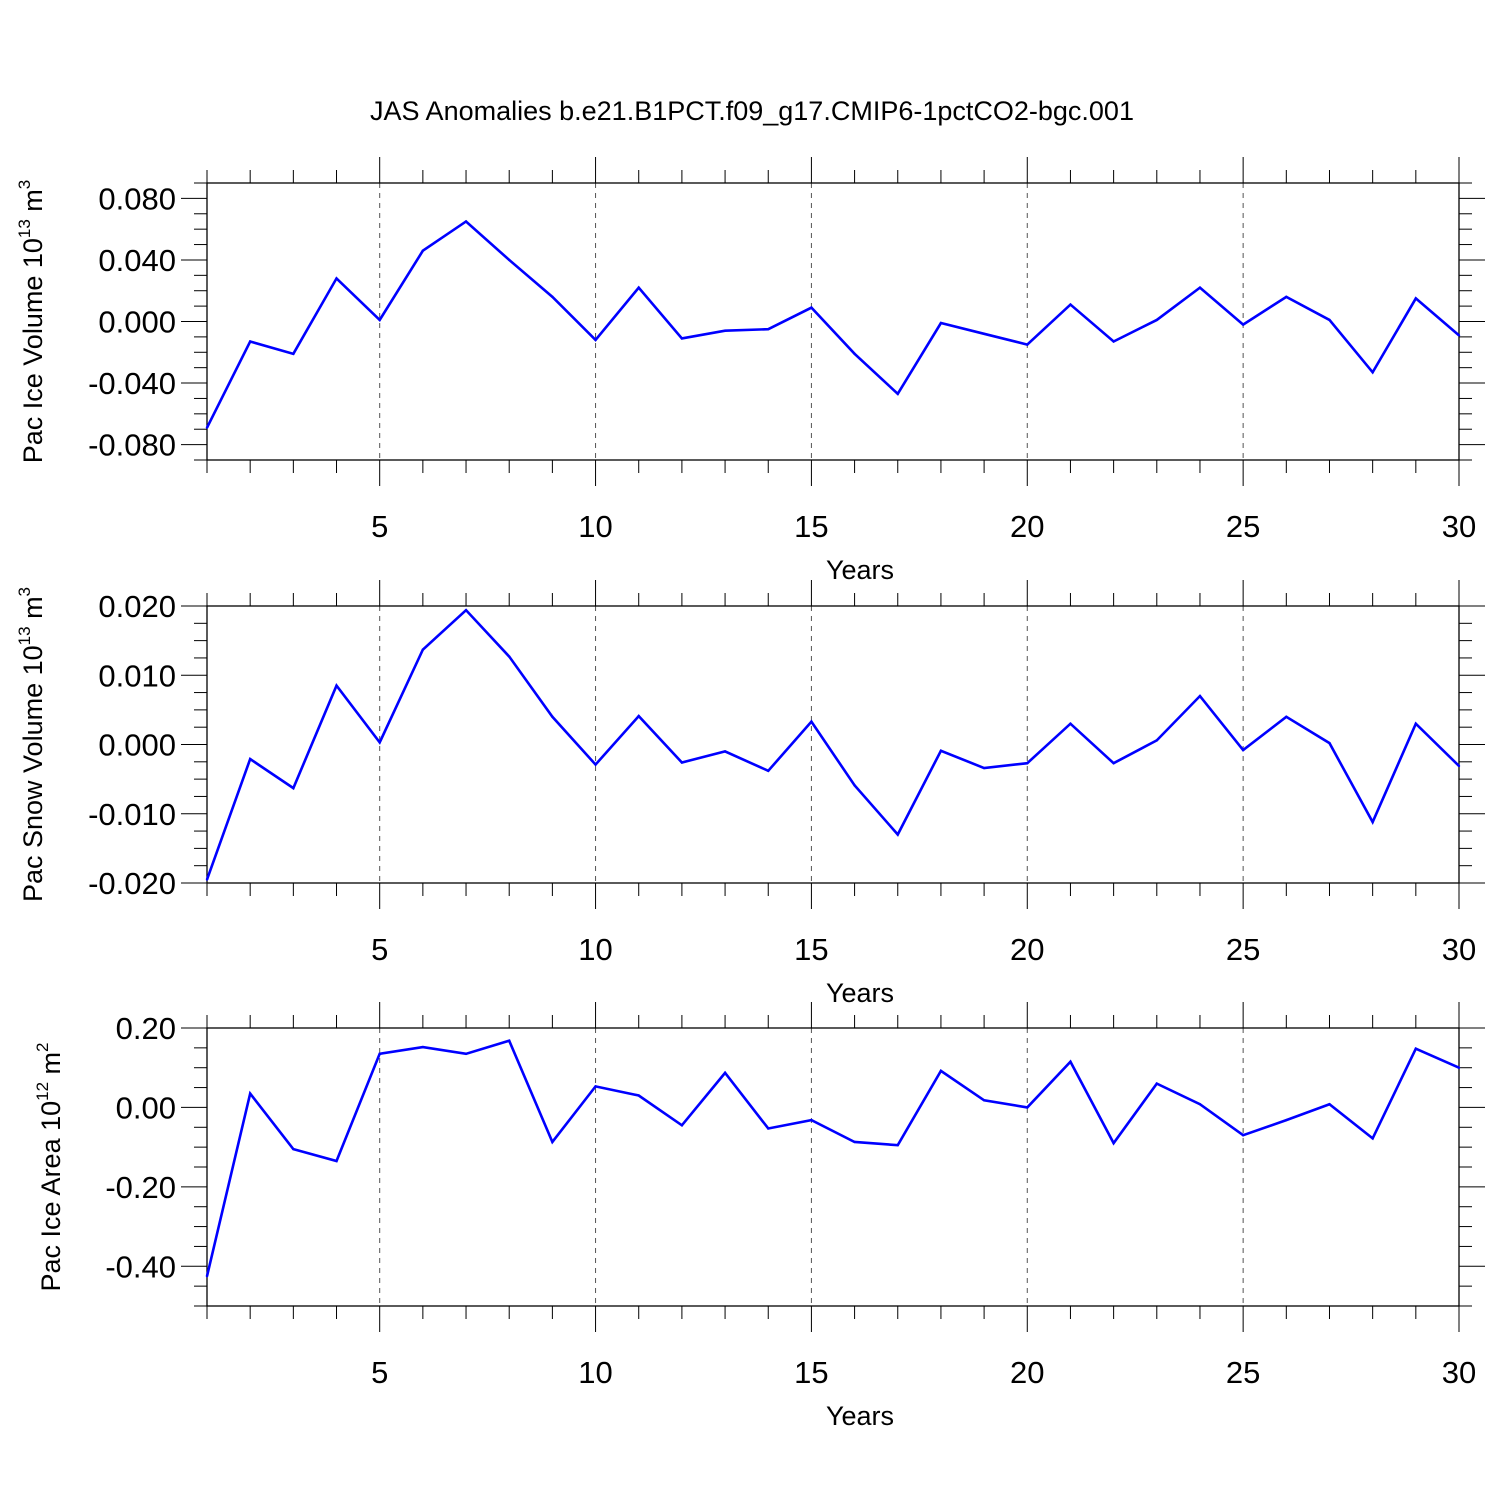 This screenshot has height=1500, width=1500. What do you see at coordinates (33, 773) in the screenshot?
I see `y-axis-title-part: Pac Snow Volume 10` at bounding box center [33, 773].